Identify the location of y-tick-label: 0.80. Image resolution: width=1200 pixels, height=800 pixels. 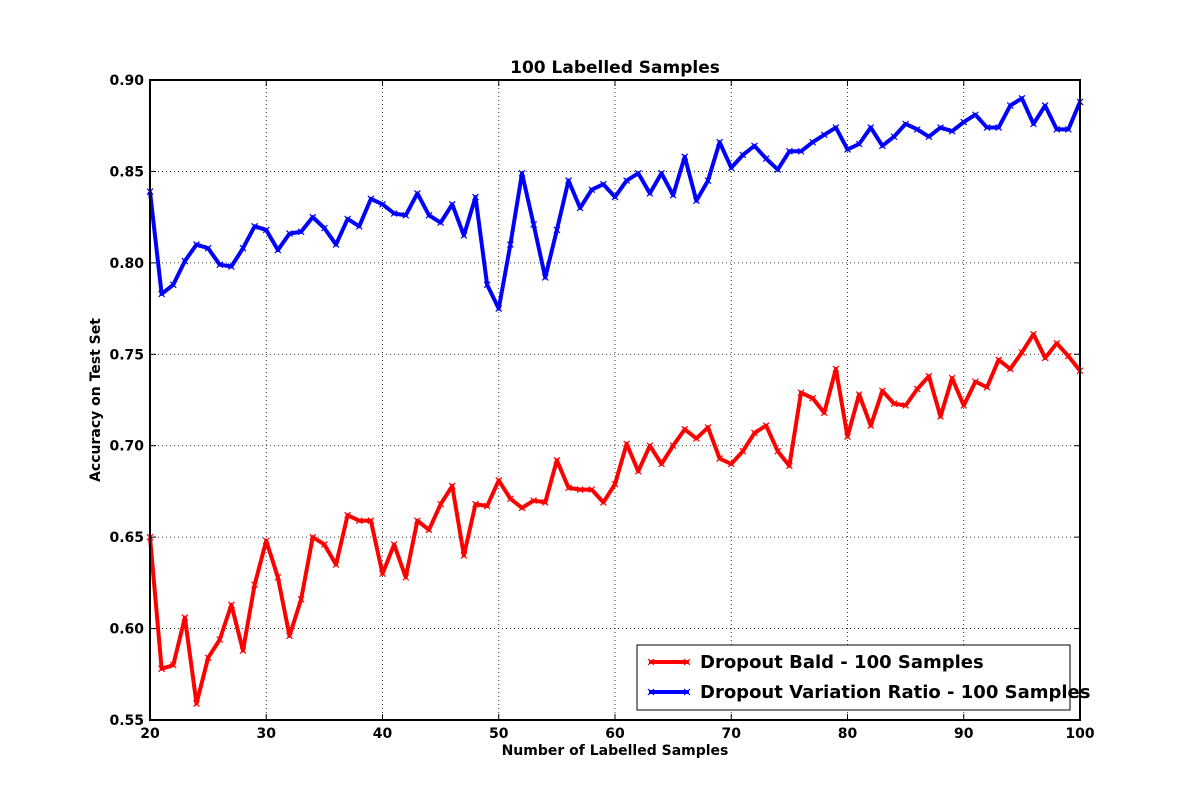
(126, 264).